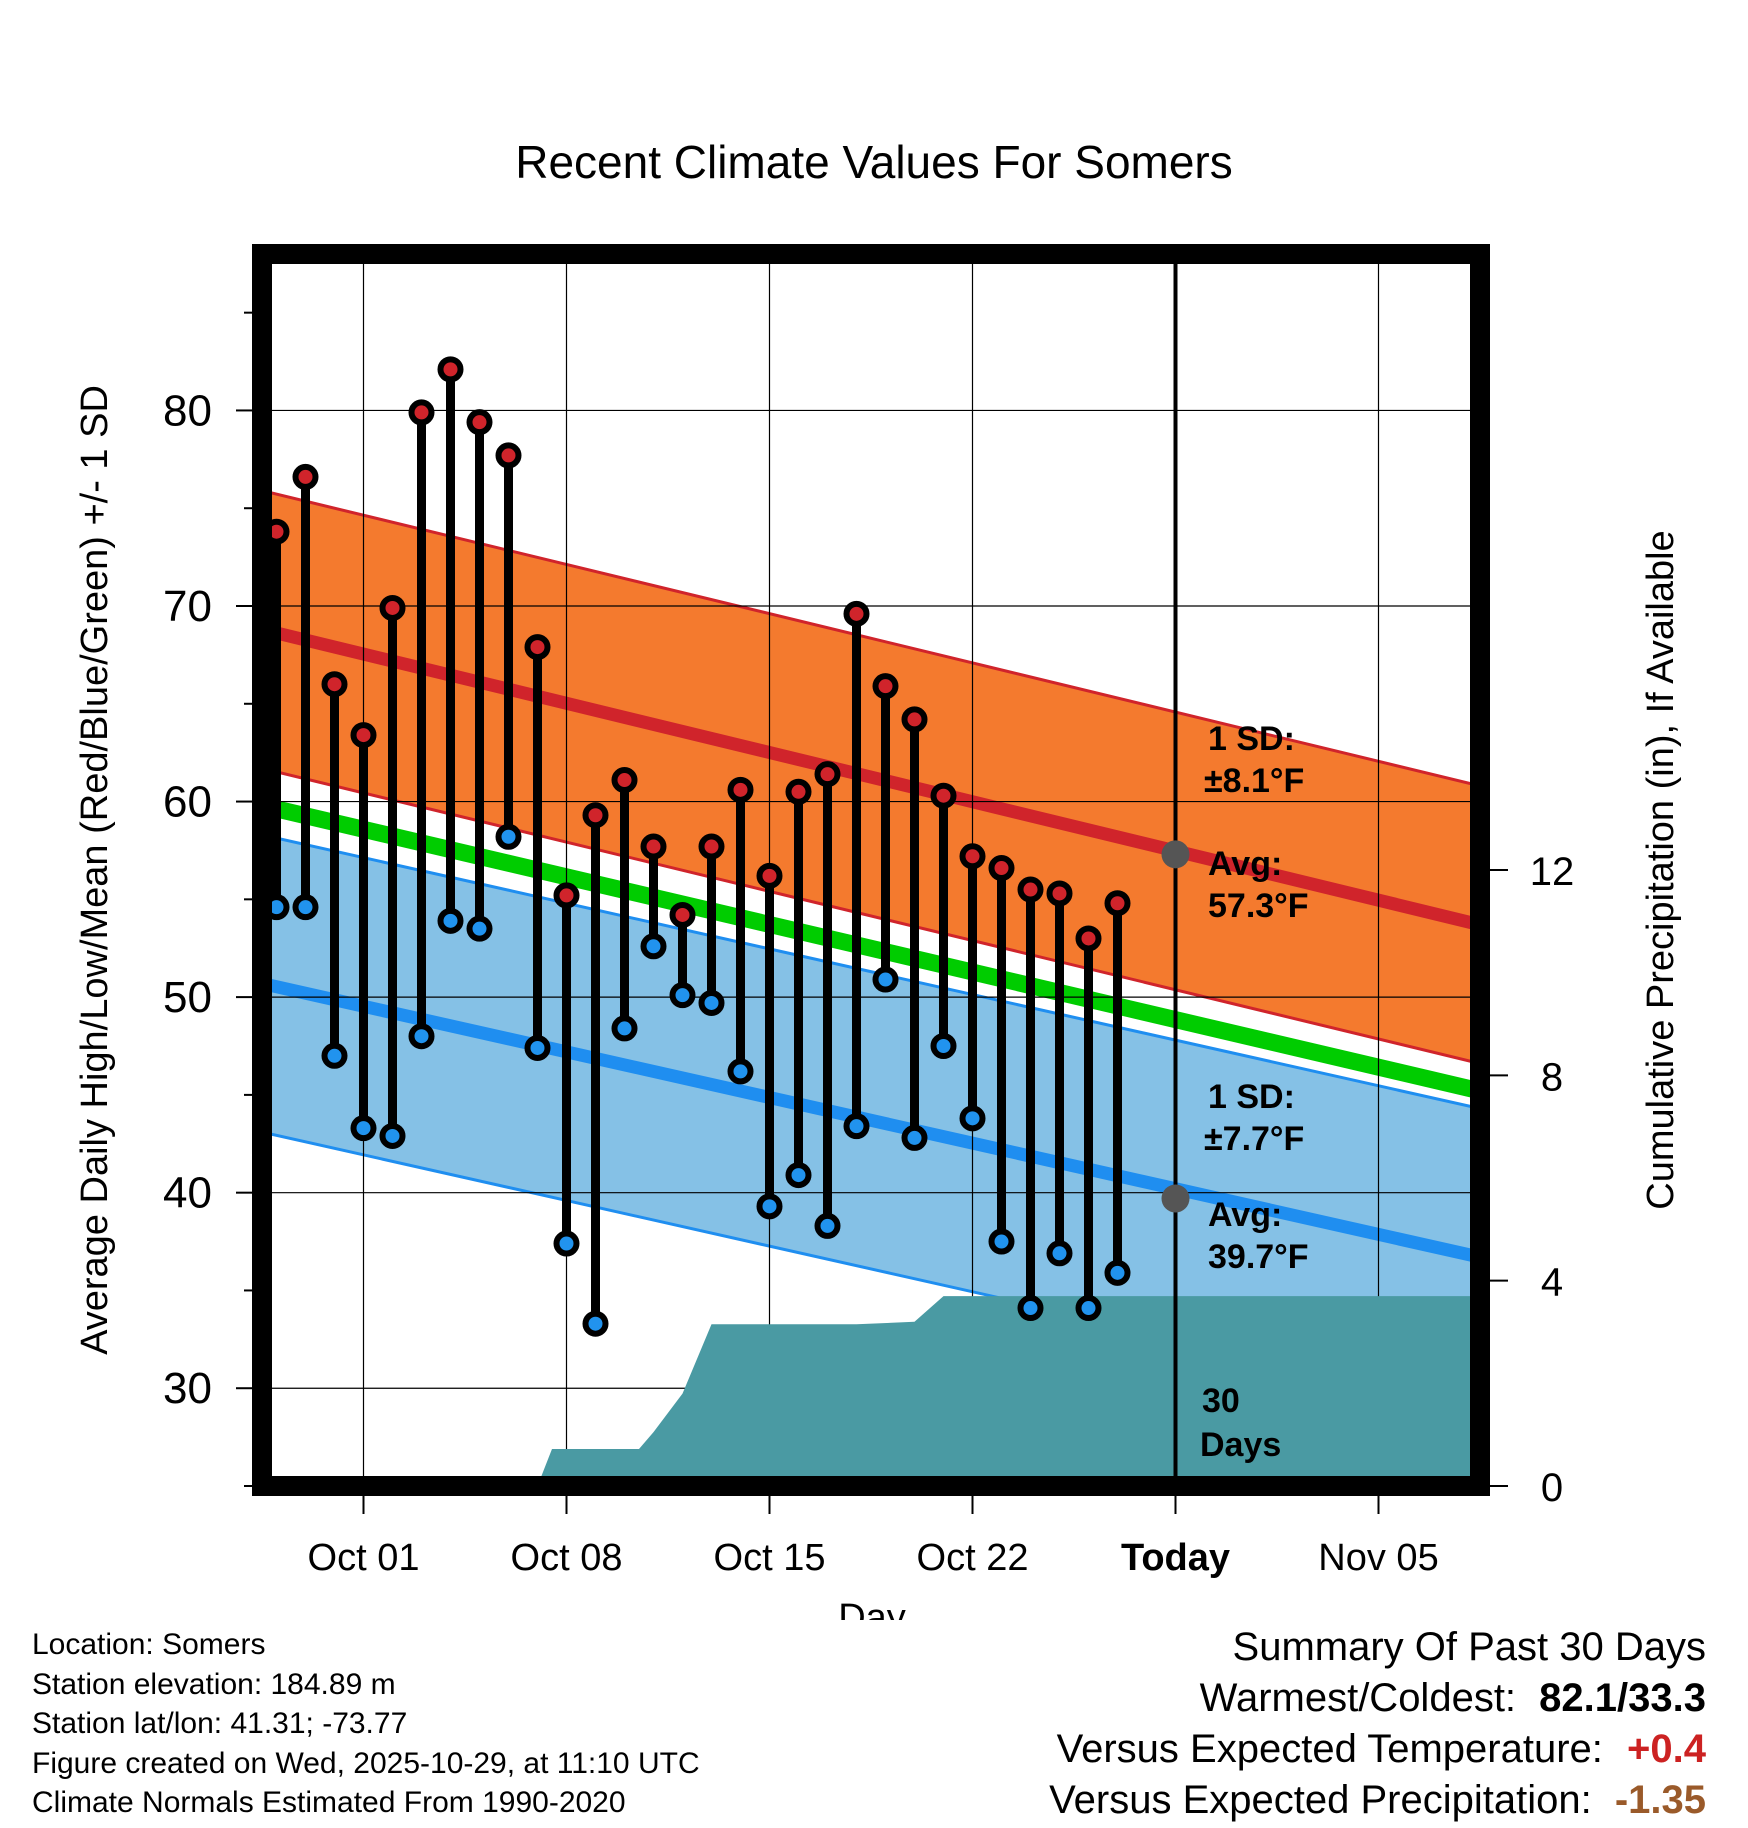 The height and width of the screenshot is (1828, 1748). I want to click on warmest-coldest-label: Warmest/Coldest:, so click(1358, 1698).